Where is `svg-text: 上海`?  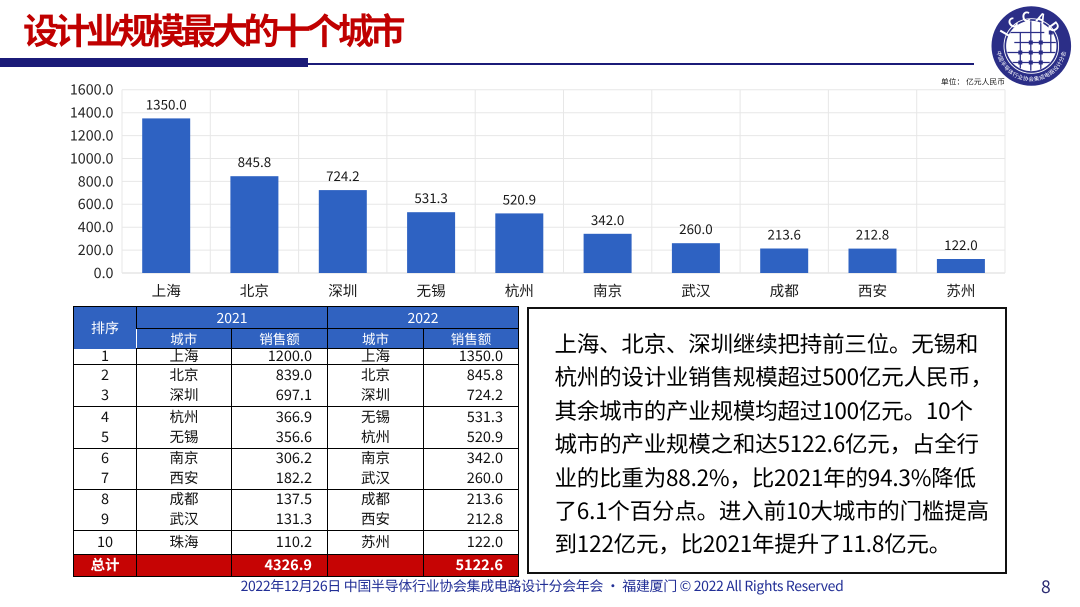
svg-text: 上海 is located at coordinates (167, 290).